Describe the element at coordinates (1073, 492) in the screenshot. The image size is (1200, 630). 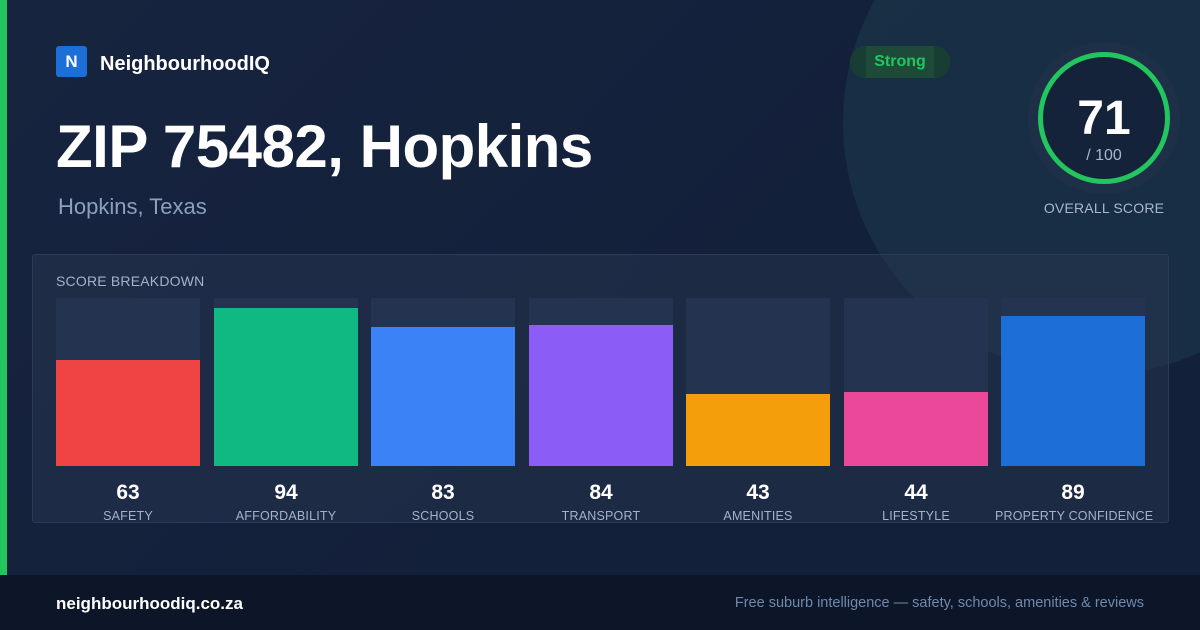
I see `bar-value-property-confidence: 89` at that location.